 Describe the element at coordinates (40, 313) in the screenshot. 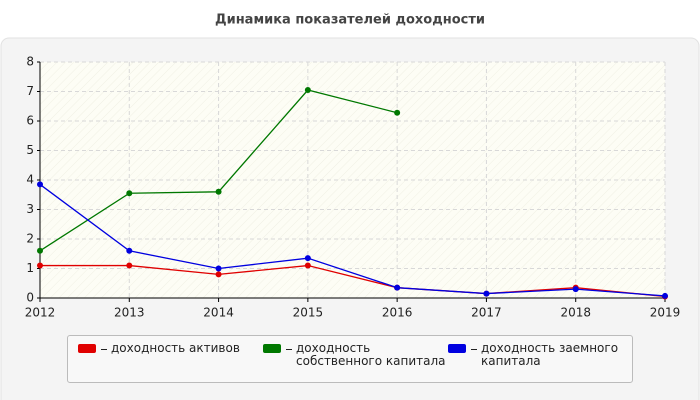

I see `x-tick-label: 2012` at that location.